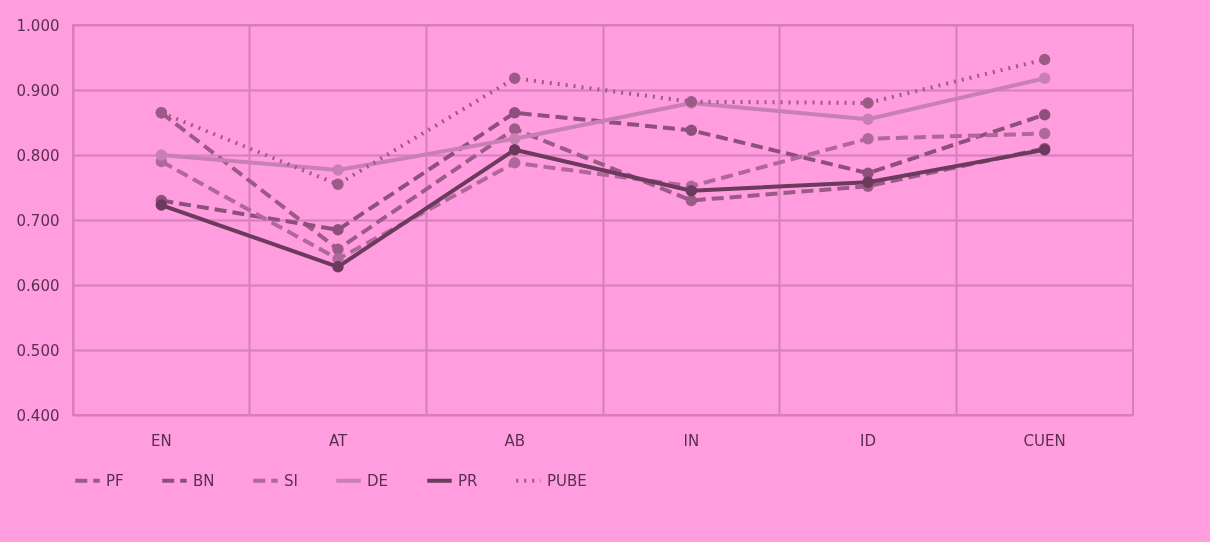 The height and width of the screenshot is (542, 1210). I want to click on y-tick-label: 0.500, so click(38, 350).